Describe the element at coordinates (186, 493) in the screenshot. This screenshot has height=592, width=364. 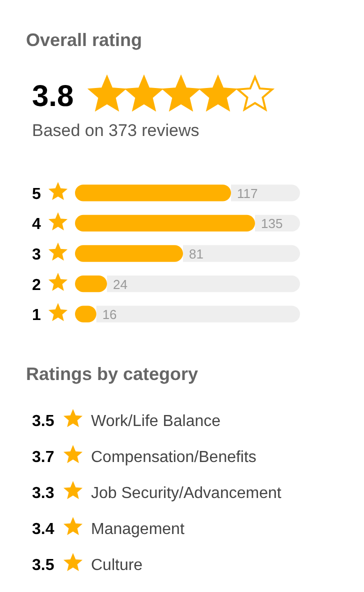
I see `category-label: Job Security/Advancement` at that location.